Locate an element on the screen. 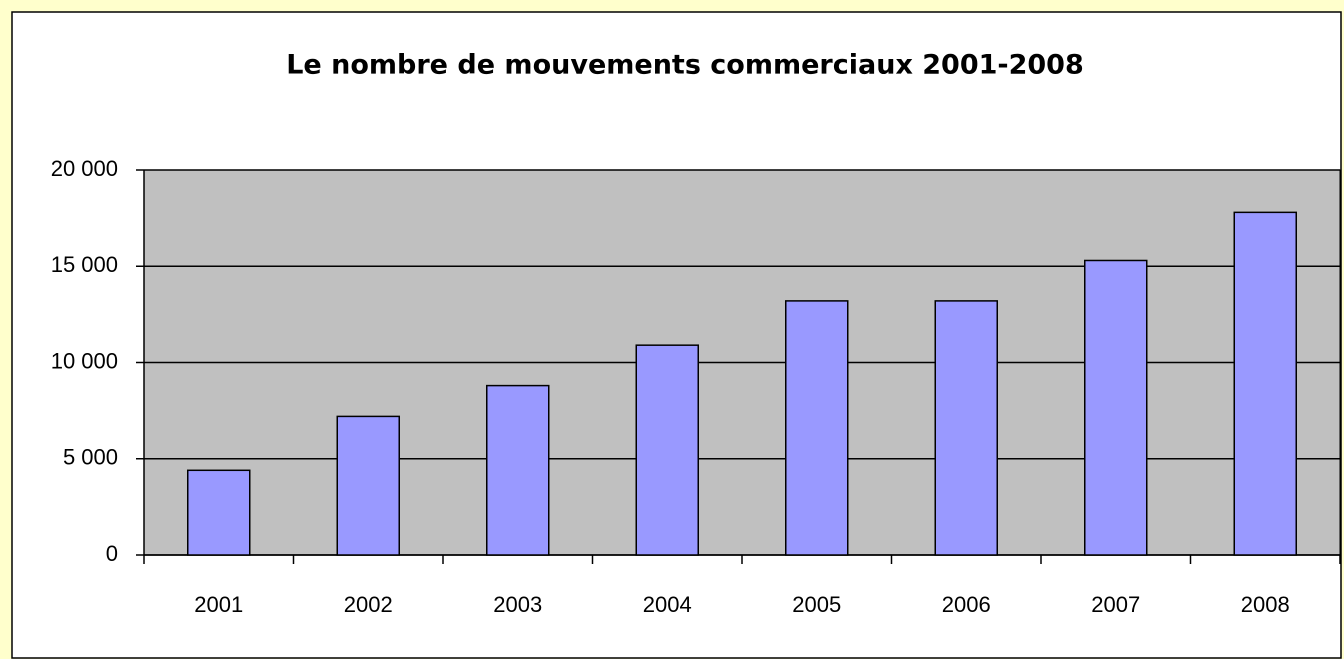  y-tick-label: 5 000 is located at coordinates (90, 457).